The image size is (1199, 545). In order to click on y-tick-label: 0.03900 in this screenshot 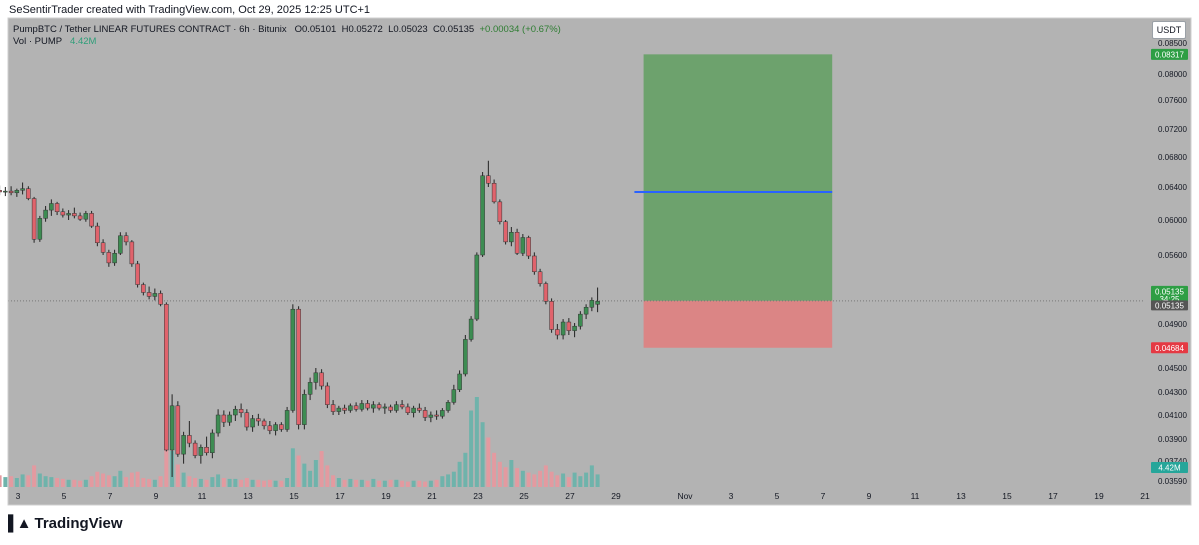, I will do `click(1172, 439)`.